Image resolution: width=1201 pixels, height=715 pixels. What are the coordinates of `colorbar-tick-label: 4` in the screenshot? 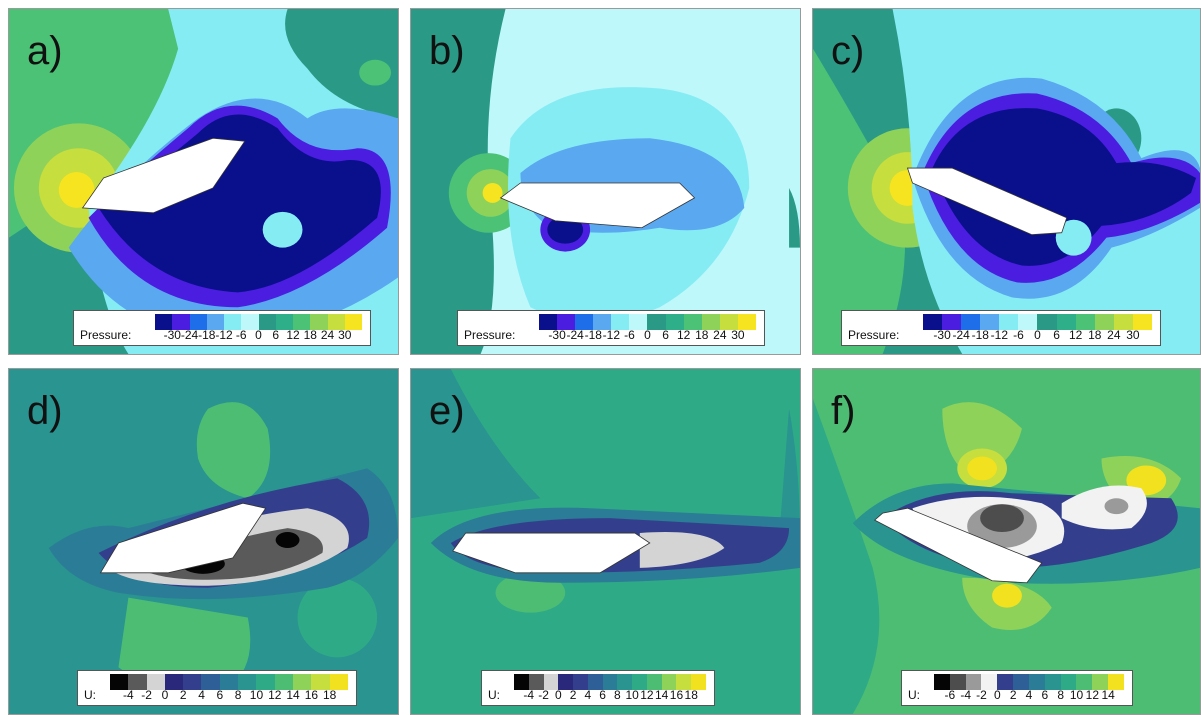 It's located at (588, 695).